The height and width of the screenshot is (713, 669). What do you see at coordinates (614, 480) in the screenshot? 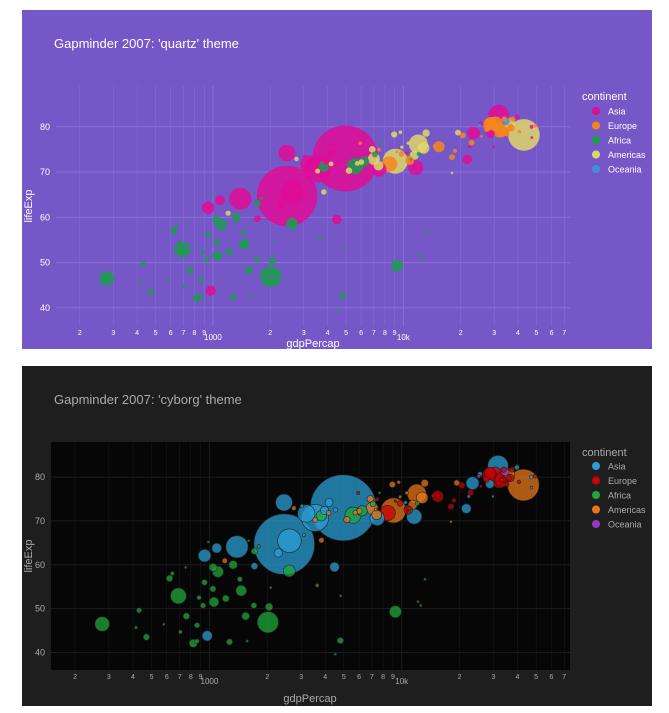
I see `legend-item-europe: Europe` at bounding box center [614, 480].